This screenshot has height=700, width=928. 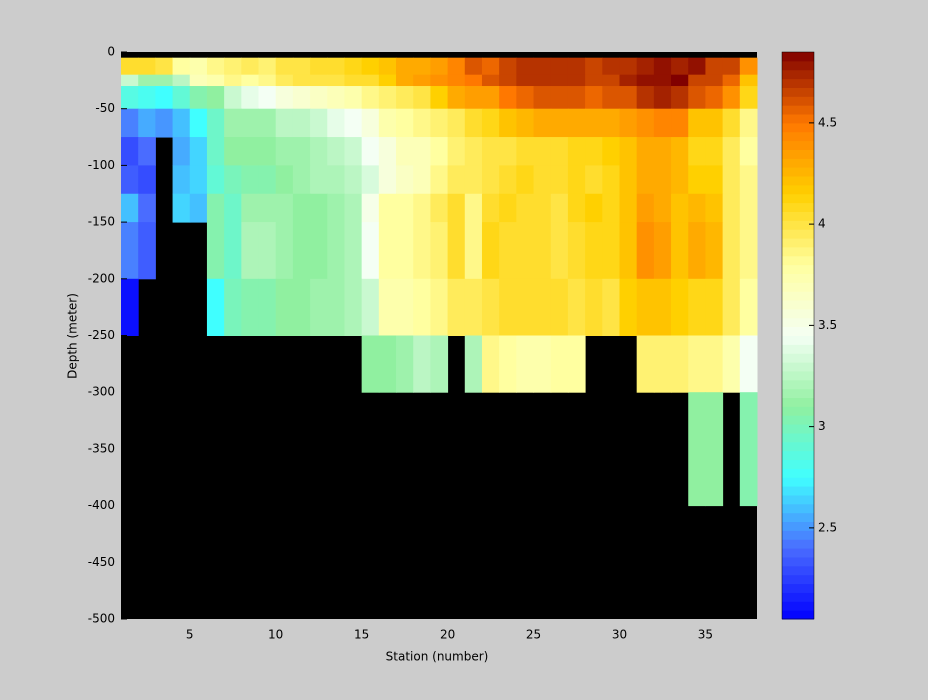 What do you see at coordinates (101, 278) in the screenshot?
I see `y-tick-label: -200` at bounding box center [101, 278].